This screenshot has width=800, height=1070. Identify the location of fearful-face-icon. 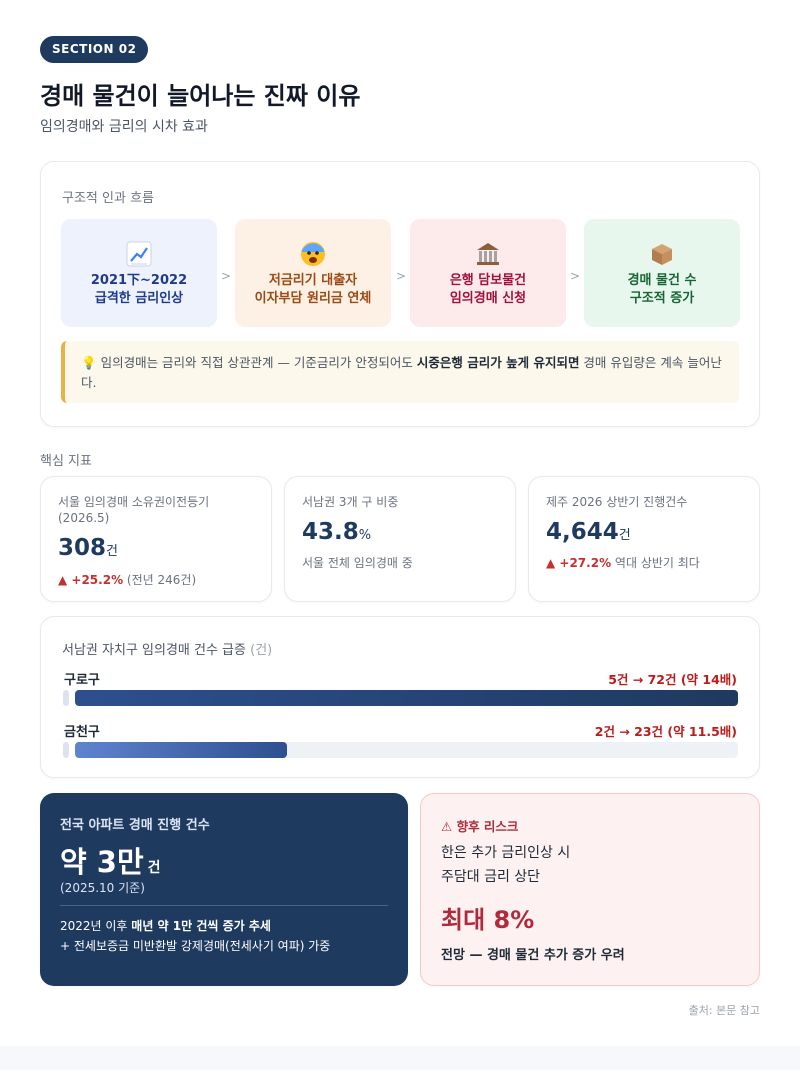
(313, 254).